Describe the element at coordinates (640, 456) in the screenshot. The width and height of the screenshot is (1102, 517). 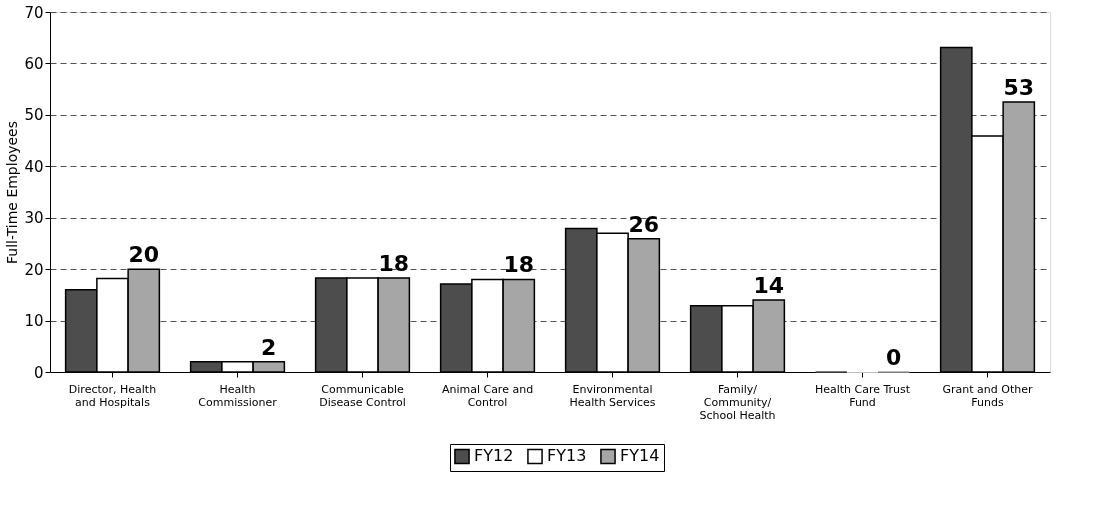
I see `legend-label: FY14` at that location.